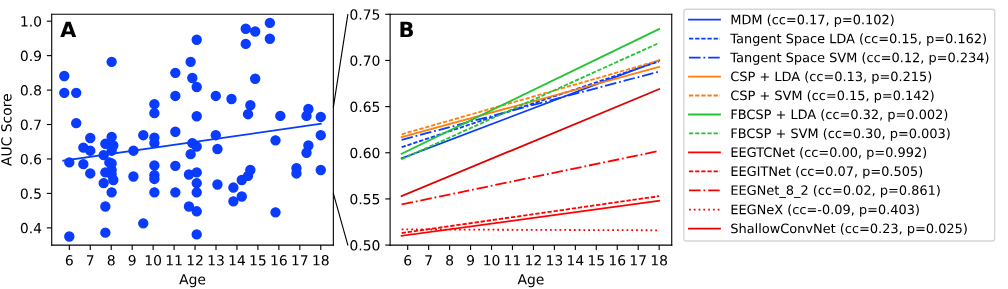  I want to click on legend-label: EEGTCNet (cc=0.00, p=0.992), so click(829, 153).